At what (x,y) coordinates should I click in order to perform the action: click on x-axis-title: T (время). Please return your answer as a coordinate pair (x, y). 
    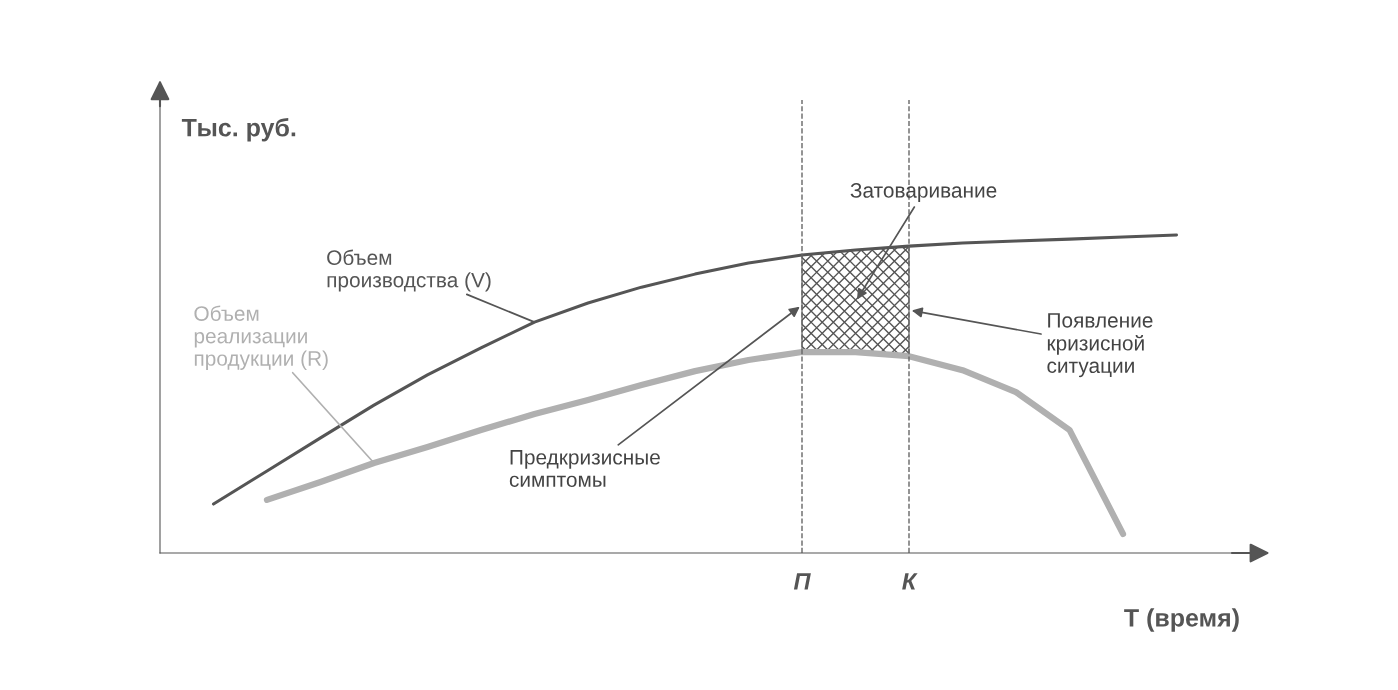
    Looking at the image, I should click on (1181, 620).